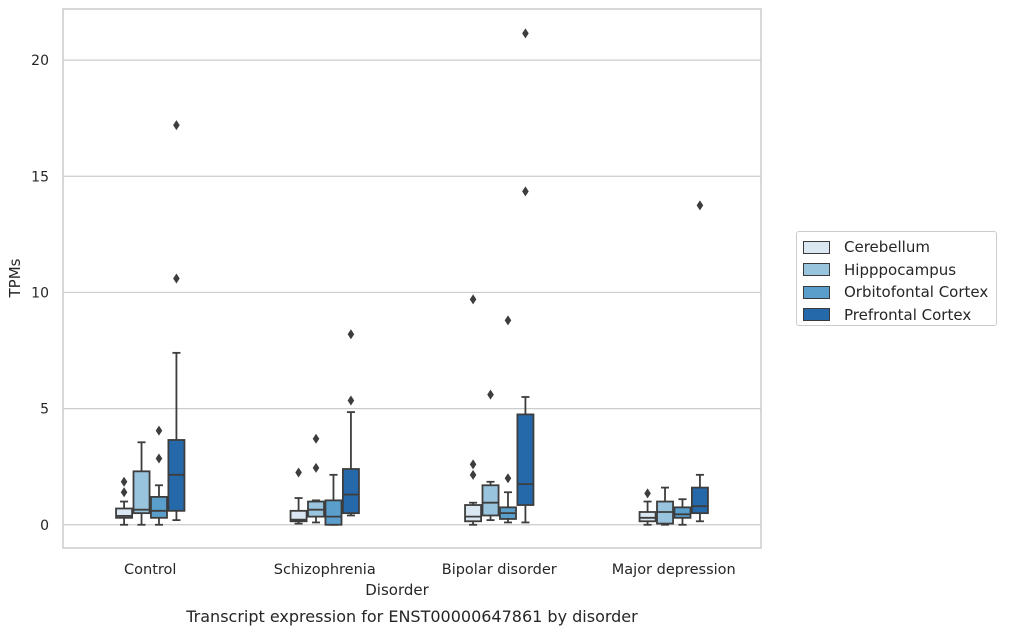 The height and width of the screenshot is (634, 1009). Describe the element at coordinates (350, 423) in the screenshot. I see `box-prefrontal-cortex-schizophrenia` at that location.